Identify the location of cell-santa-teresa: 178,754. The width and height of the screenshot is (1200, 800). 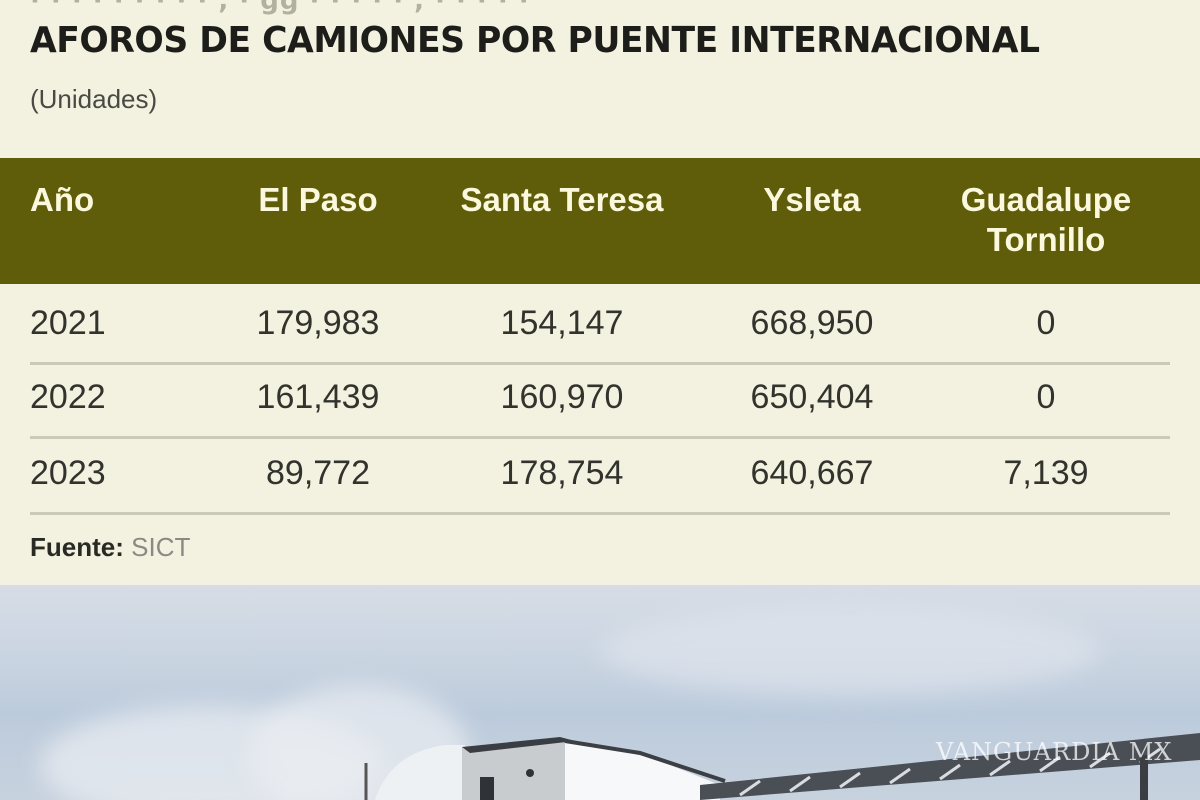
(562, 473).